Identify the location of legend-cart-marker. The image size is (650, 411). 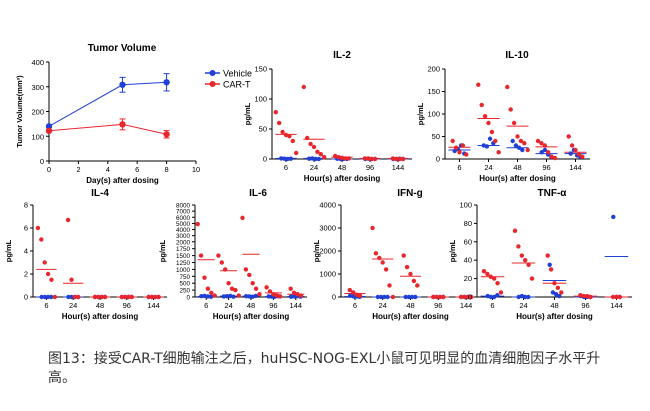
(212, 84).